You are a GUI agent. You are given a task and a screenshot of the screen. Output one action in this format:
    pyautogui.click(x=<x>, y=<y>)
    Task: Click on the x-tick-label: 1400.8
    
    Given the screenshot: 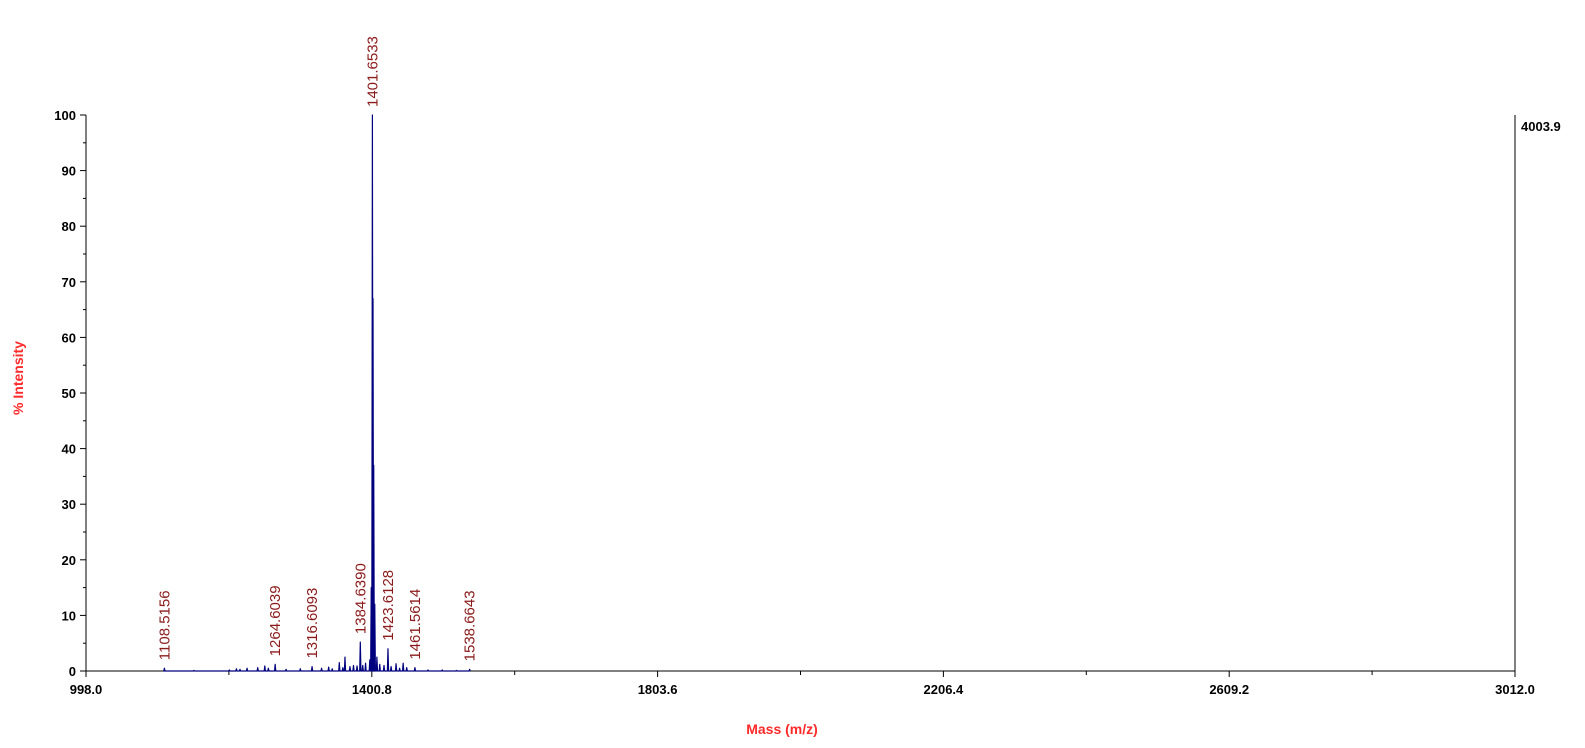 What is the action you would take?
    pyautogui.click(x=372, y=689)
    